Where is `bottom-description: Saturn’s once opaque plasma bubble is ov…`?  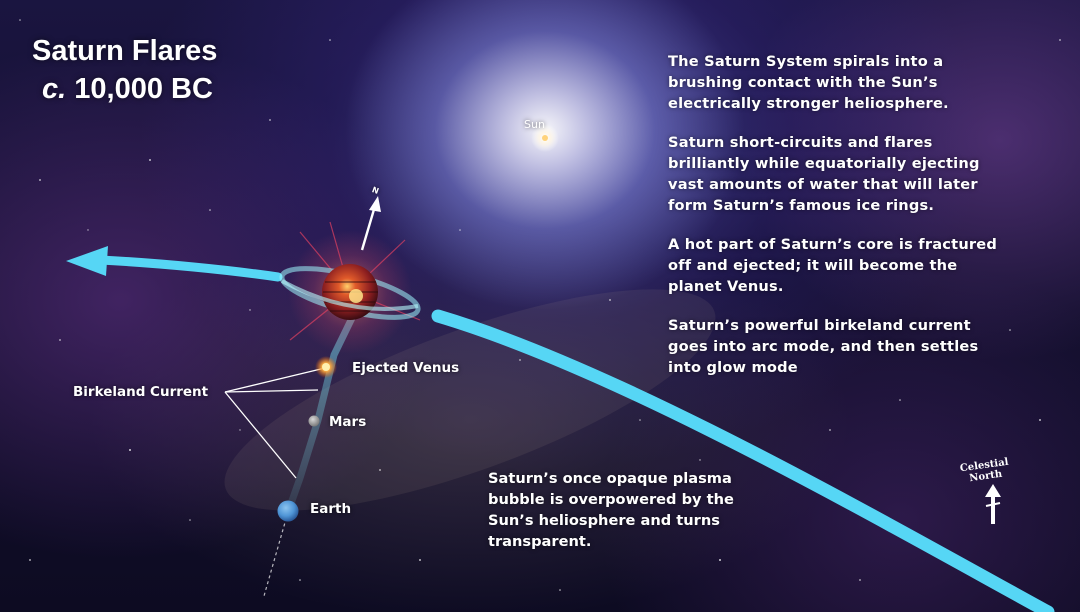 bottom-description: Saturn’s once opaque plasma bubble is ov… is located at coordinates (611, 510).